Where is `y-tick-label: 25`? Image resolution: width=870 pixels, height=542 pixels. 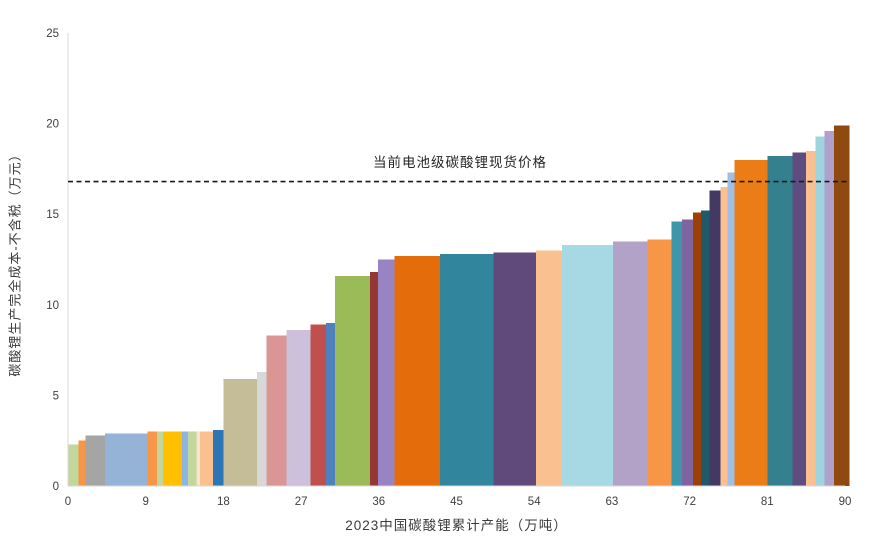 y-tick-label: 25 is located at coordinates (52, 34).